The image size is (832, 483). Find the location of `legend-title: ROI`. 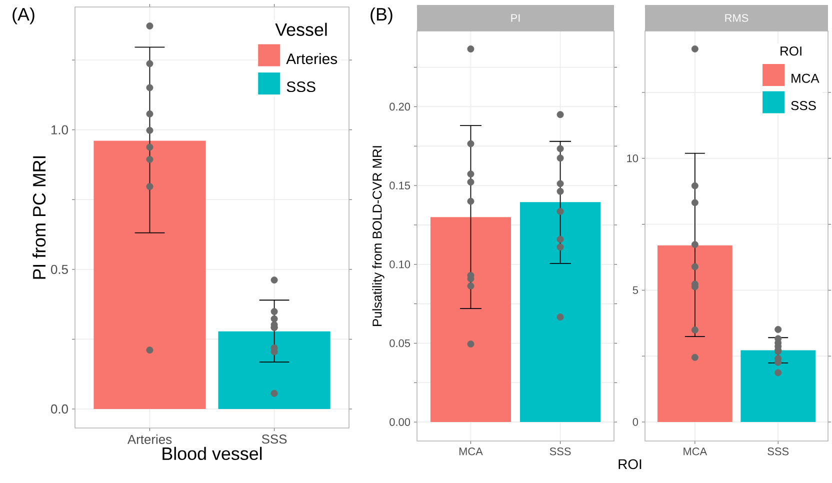

legend-title: ROI is located at coordinates (791, 51).